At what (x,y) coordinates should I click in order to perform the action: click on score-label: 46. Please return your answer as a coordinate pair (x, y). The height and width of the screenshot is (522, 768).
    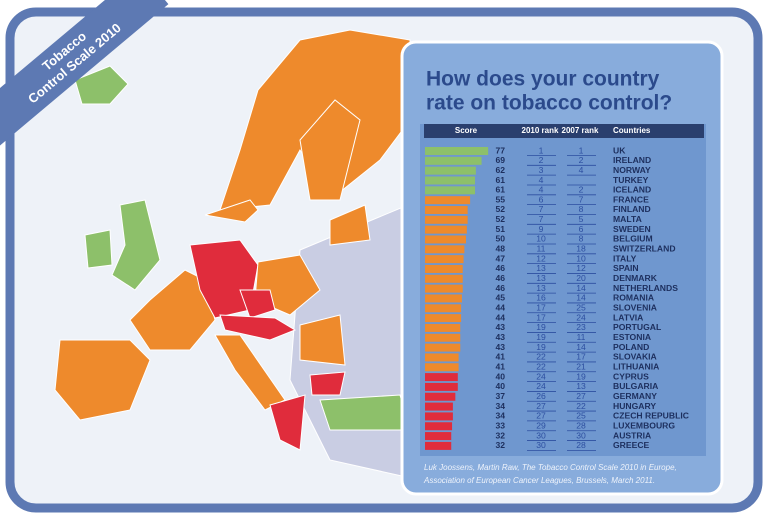
    Looking at the image, I should click on (500, 268).